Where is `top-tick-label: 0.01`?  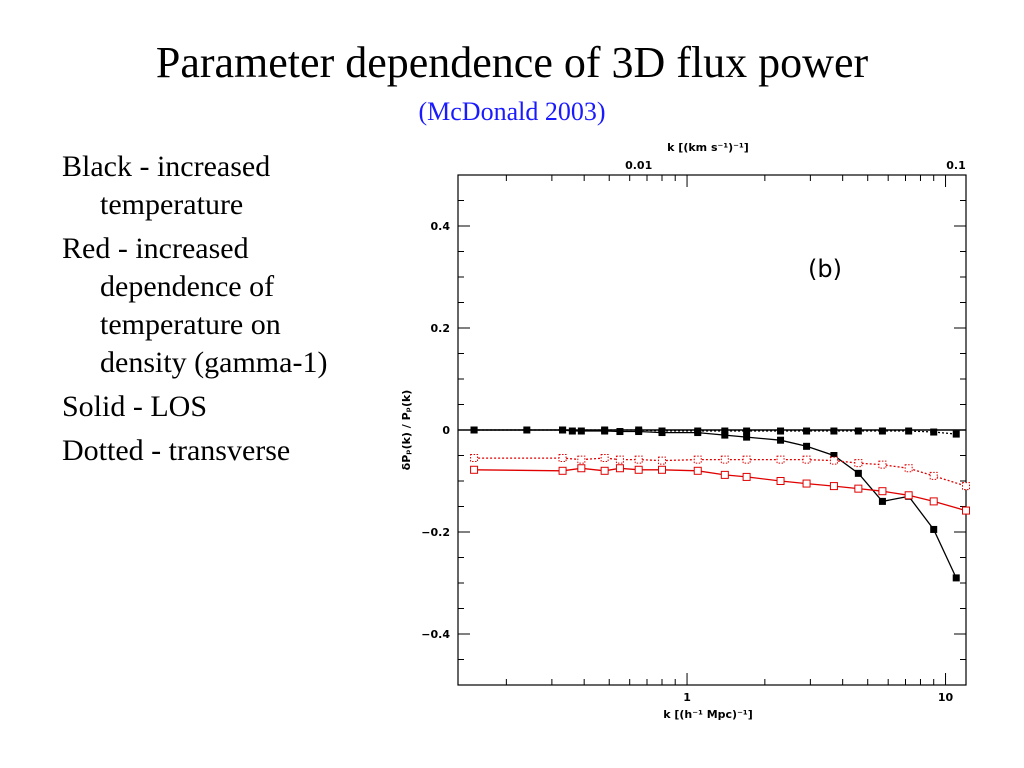 top-tick-label: 0.01 is located at coordinates (638, 165).